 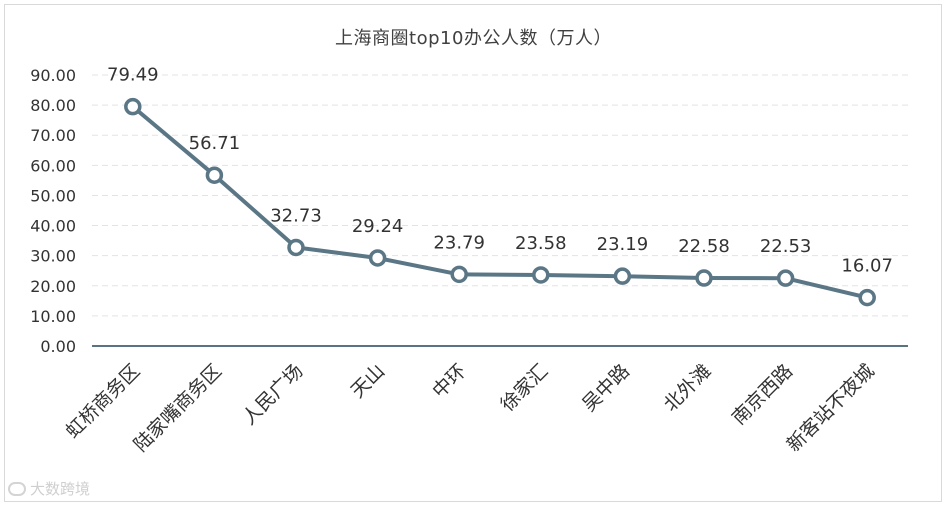 I want to click on y-tick-label: 80.00, so click(x=53, y=105).